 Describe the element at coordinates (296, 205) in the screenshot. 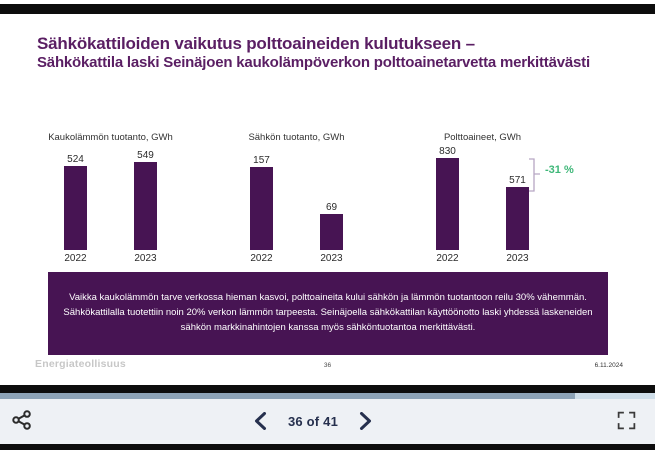

I see `chart-bars: 157 2022 69 2023` at that location.